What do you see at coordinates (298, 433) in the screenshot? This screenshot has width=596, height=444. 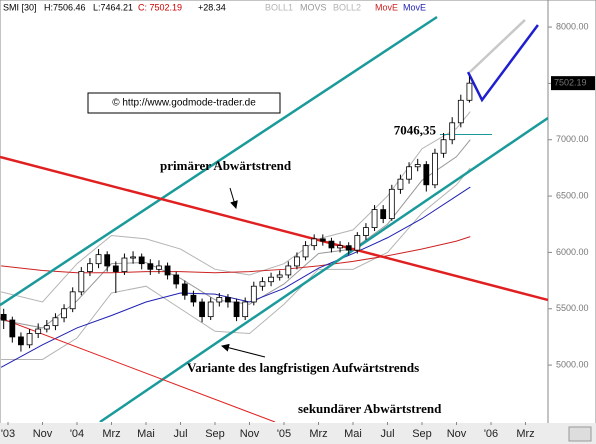 I see `x-axis-band` at bounding box center [298, 433].